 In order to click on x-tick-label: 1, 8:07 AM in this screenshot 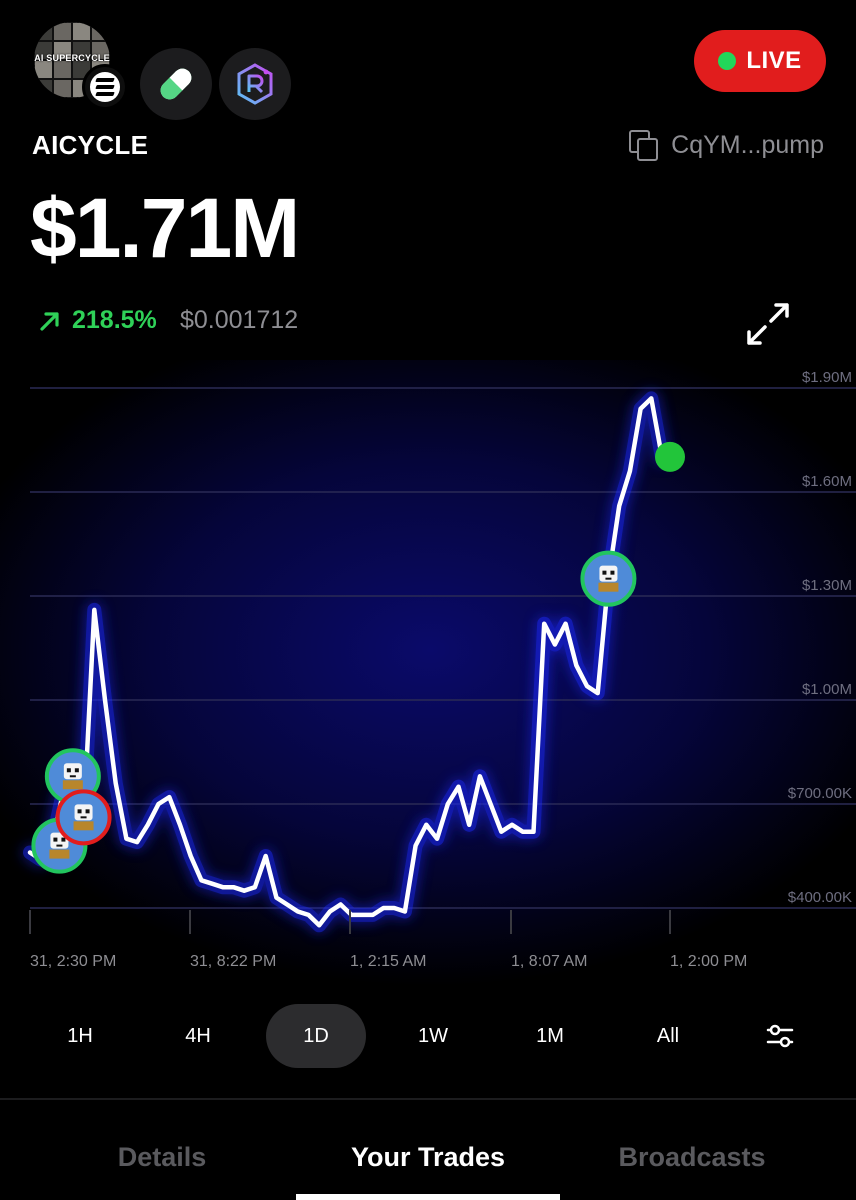, I will do `click(549, 961)`.